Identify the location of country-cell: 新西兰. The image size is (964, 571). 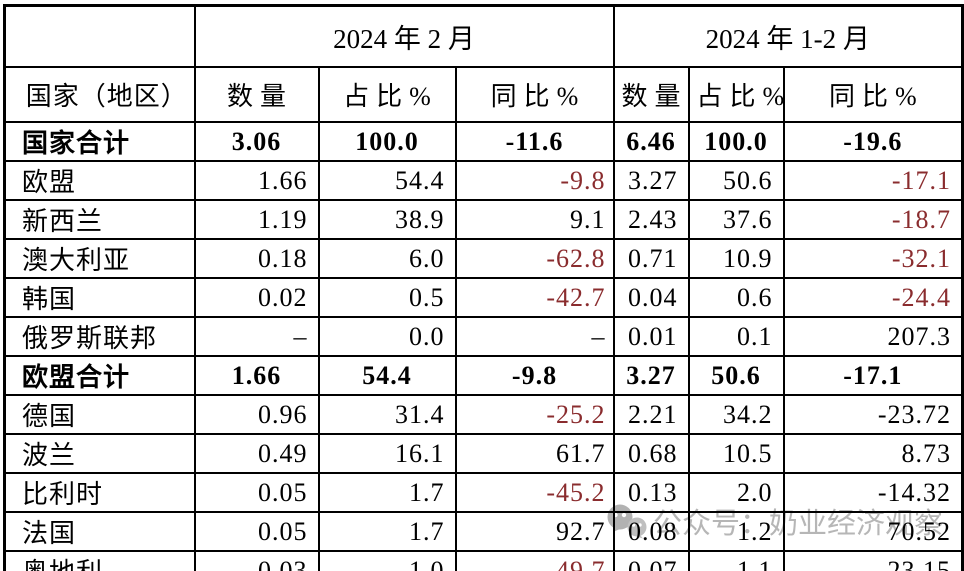
(99, 219).